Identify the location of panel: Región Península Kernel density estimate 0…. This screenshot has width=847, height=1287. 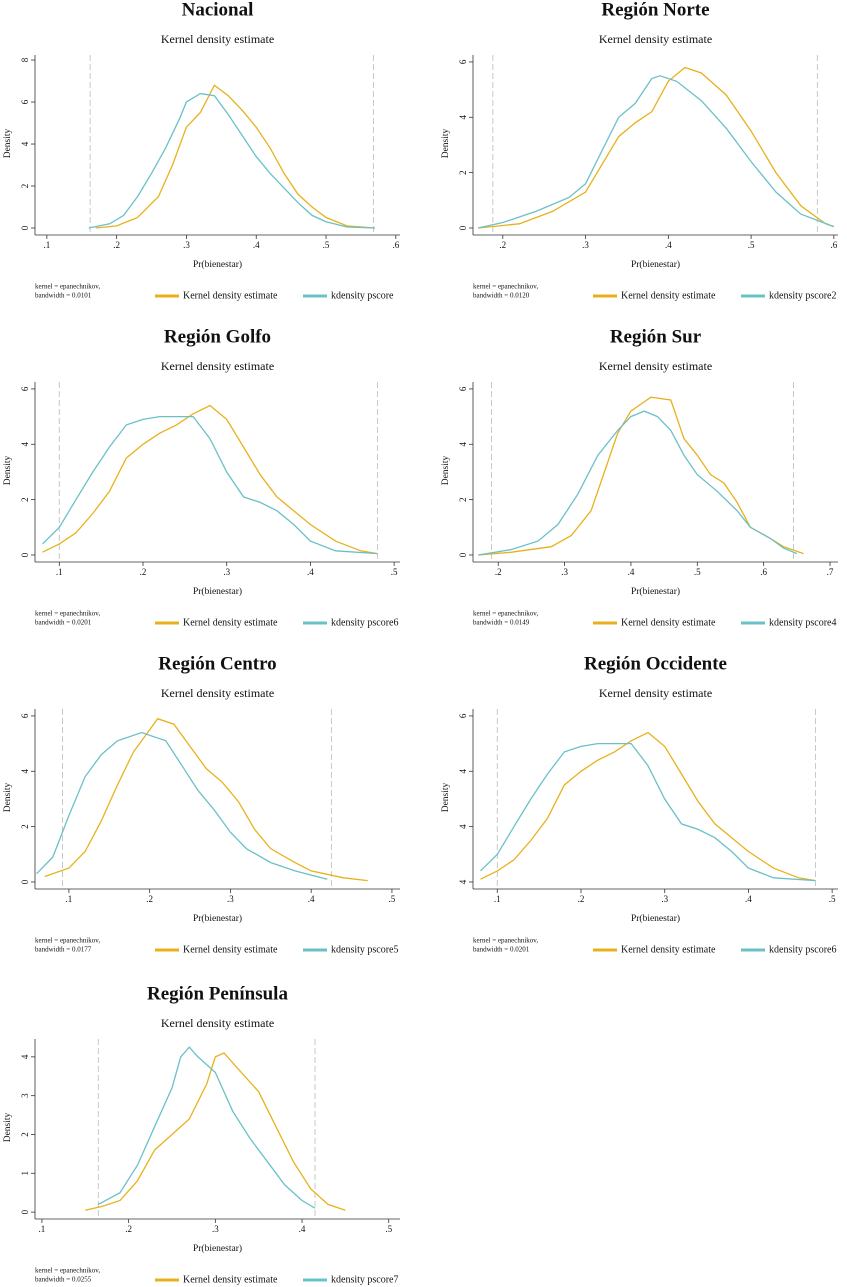
(201, 1134).